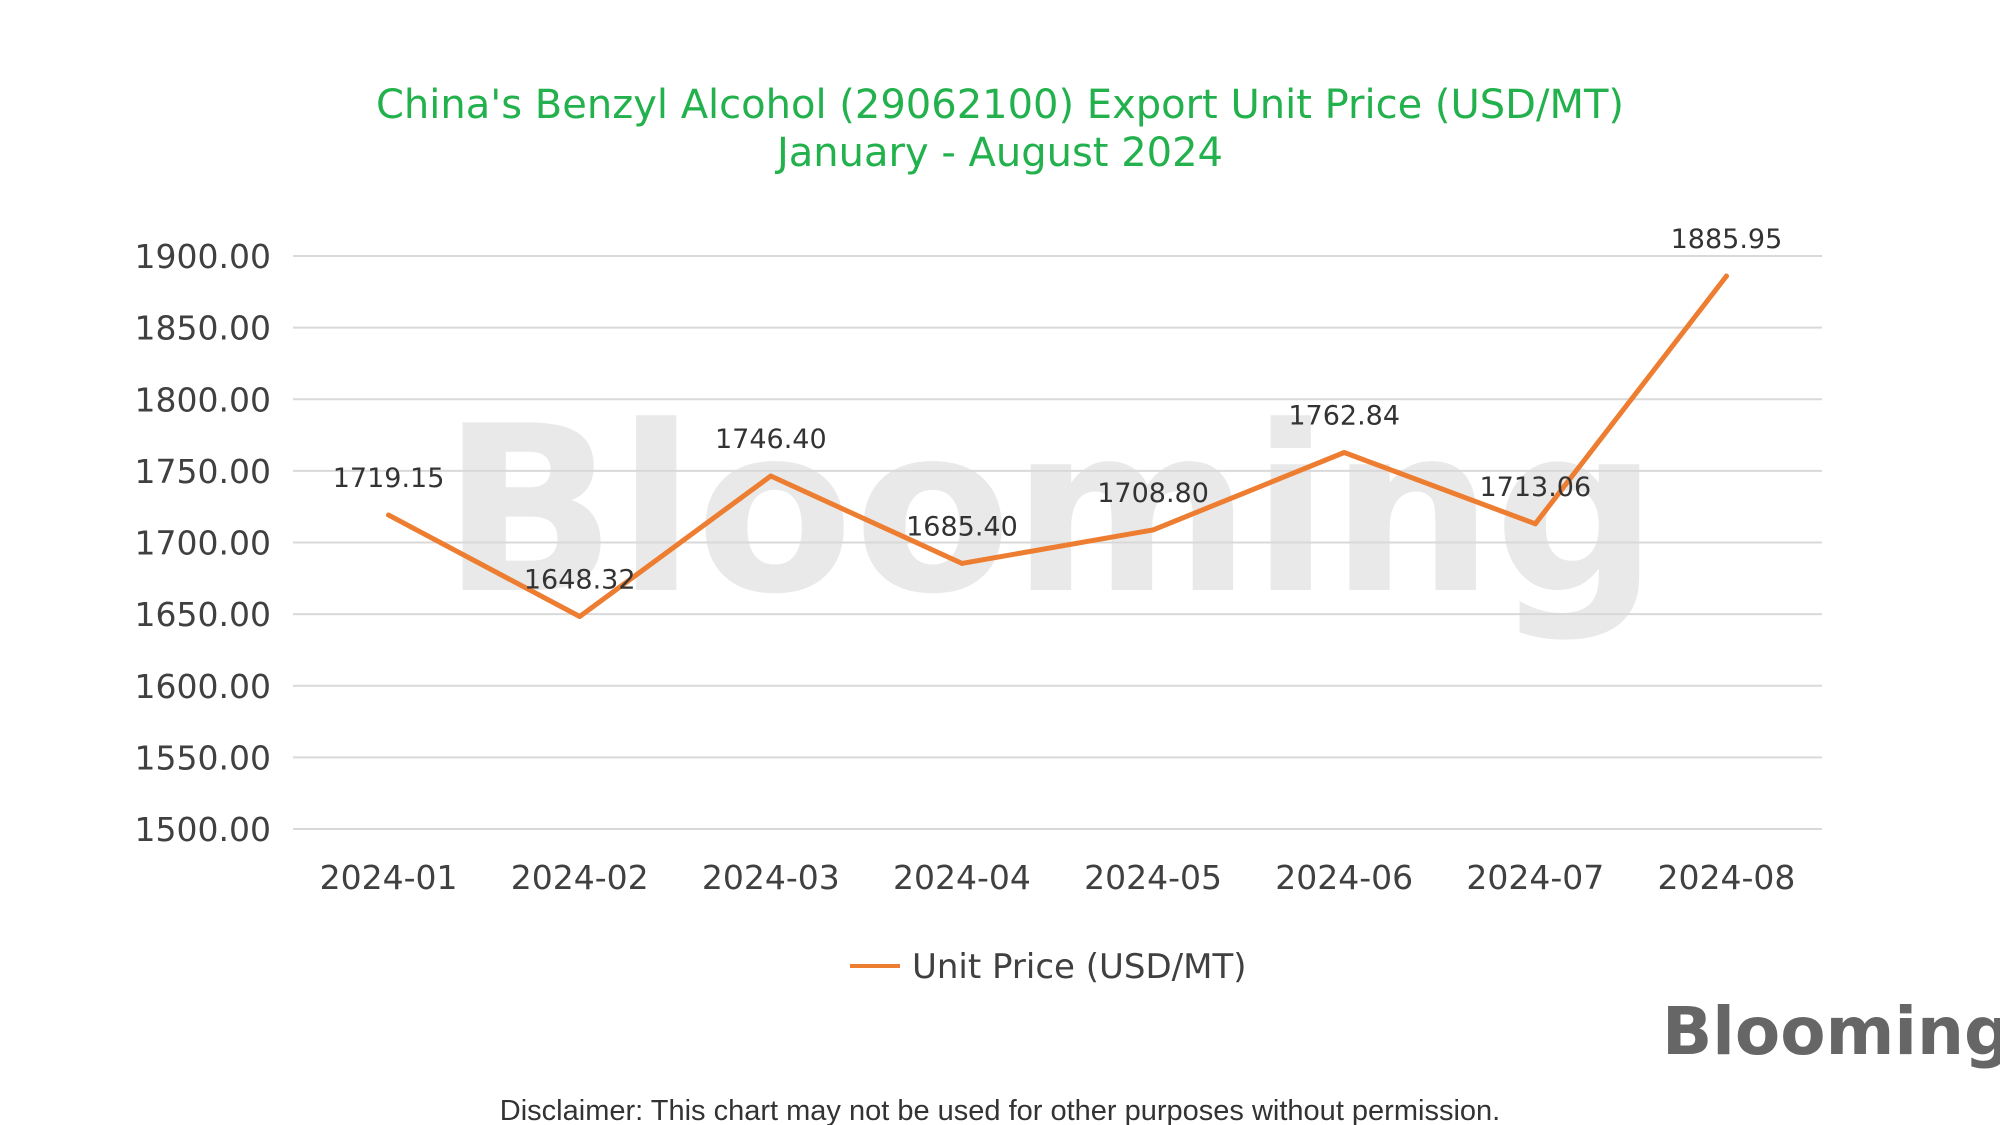 This screenshot has height=1125, width=2000. Describe the element at coordinates (1535, 877) in the screenshot. I see `x-tick-label: 2024-07` at that location.